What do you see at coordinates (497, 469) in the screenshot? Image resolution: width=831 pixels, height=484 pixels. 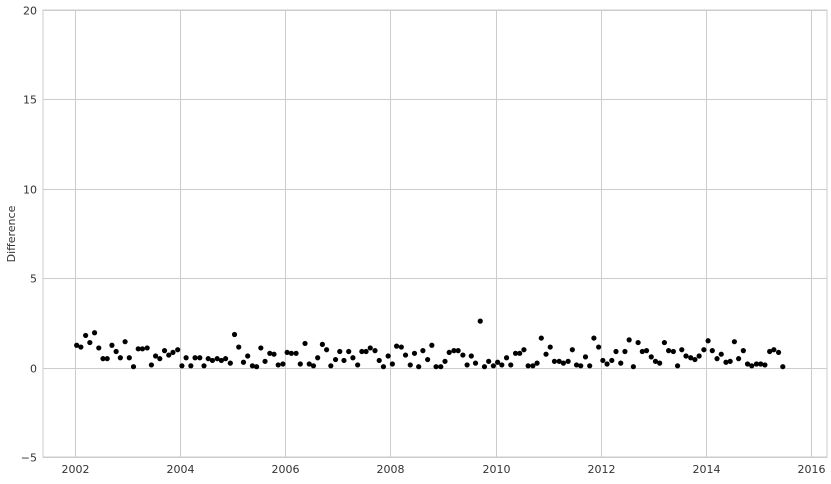 I see `x-tick-label: 2010` at bounding box center [497, 469].